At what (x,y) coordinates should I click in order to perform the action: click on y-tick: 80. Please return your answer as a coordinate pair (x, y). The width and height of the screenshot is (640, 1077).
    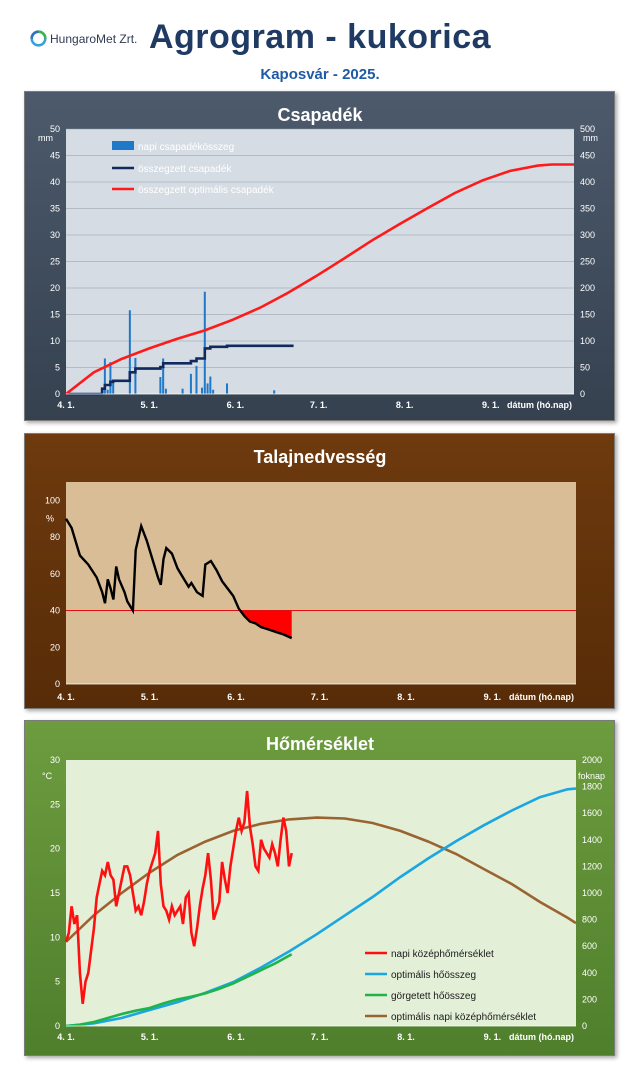
    Looking at the image, I should click on (55, 537).